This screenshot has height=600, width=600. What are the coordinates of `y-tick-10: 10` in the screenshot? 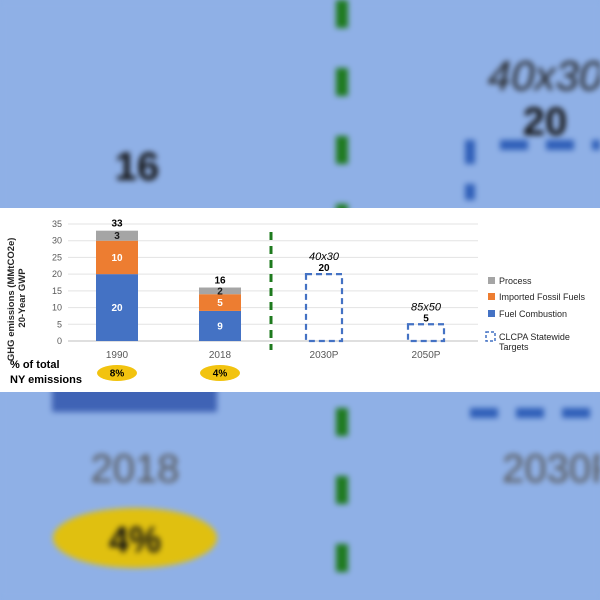 It's located at (57, 308).